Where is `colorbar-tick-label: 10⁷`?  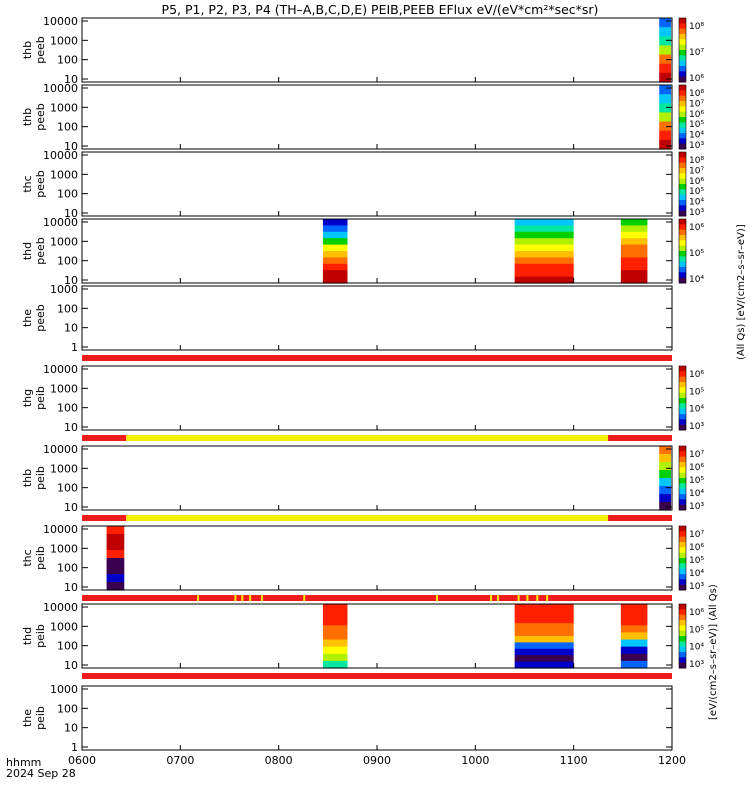 colorbar-tick-label: 10⁷ is located at coordinates (696, 535).